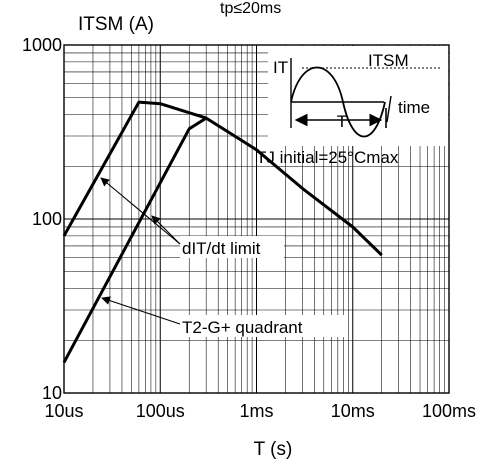 Image resolution: width=478 pixels, height=464 pixels. Describe the element at coordinates (160, 411) in the screenshot. I see `x-tick-label: 100us` at that location.